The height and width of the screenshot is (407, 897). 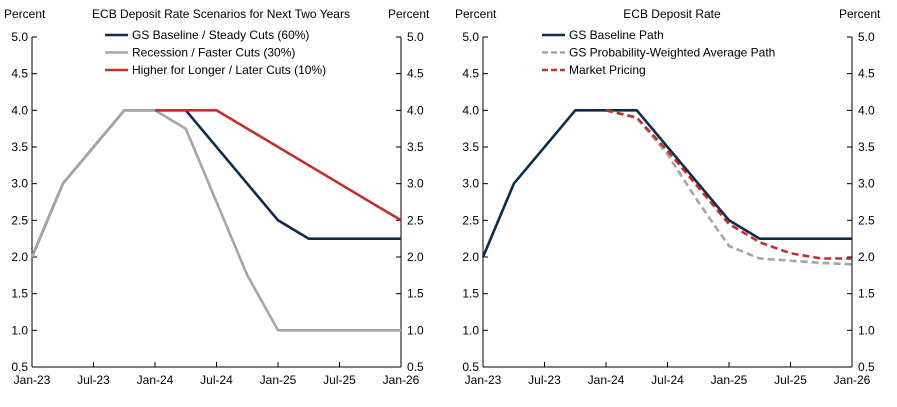 I want to click on left-chart-right-ytick-label: 0.5, so click(x=415, y=367).